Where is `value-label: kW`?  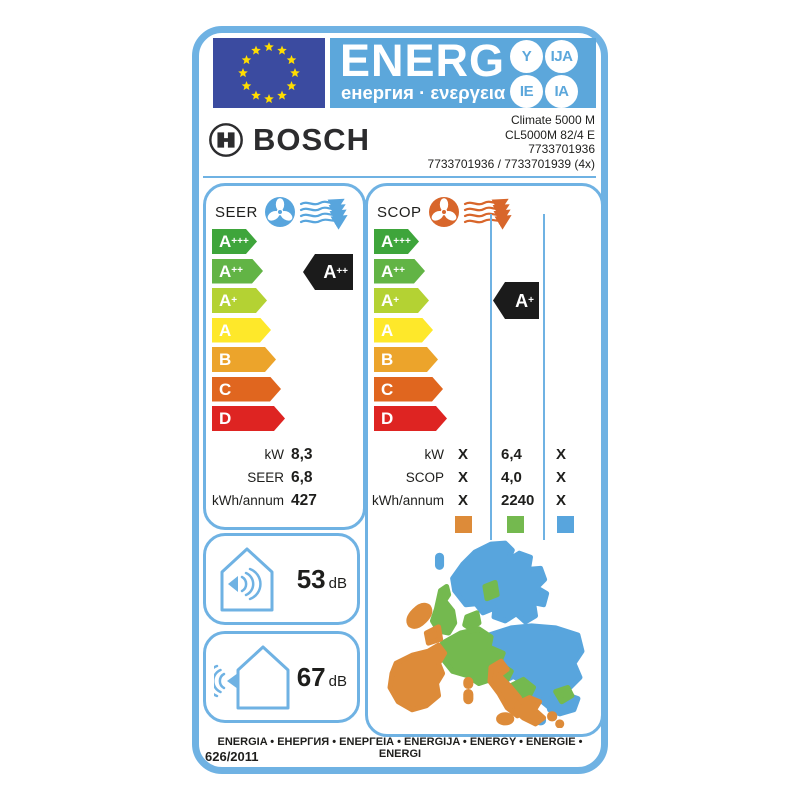
value-label: kW is located at coordinates (274, 454).